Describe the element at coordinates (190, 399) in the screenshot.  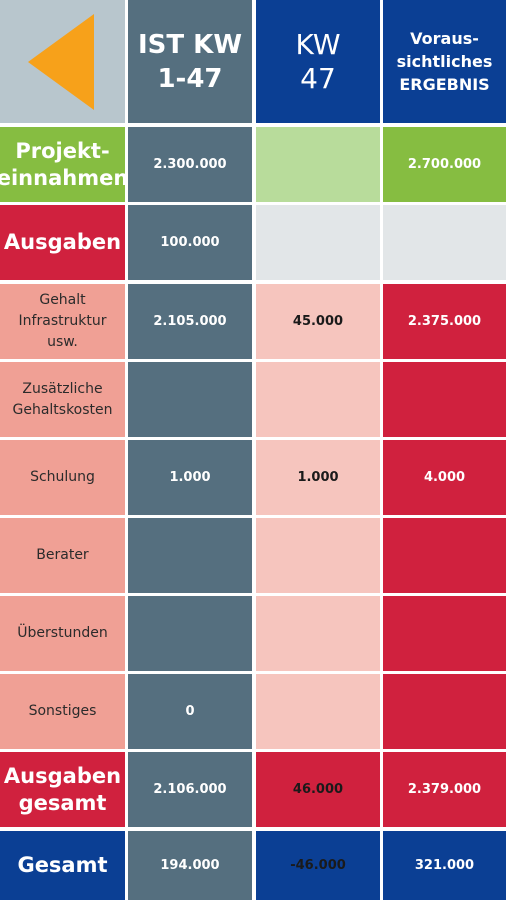
I see `cell-zusatz-ist` at that location.